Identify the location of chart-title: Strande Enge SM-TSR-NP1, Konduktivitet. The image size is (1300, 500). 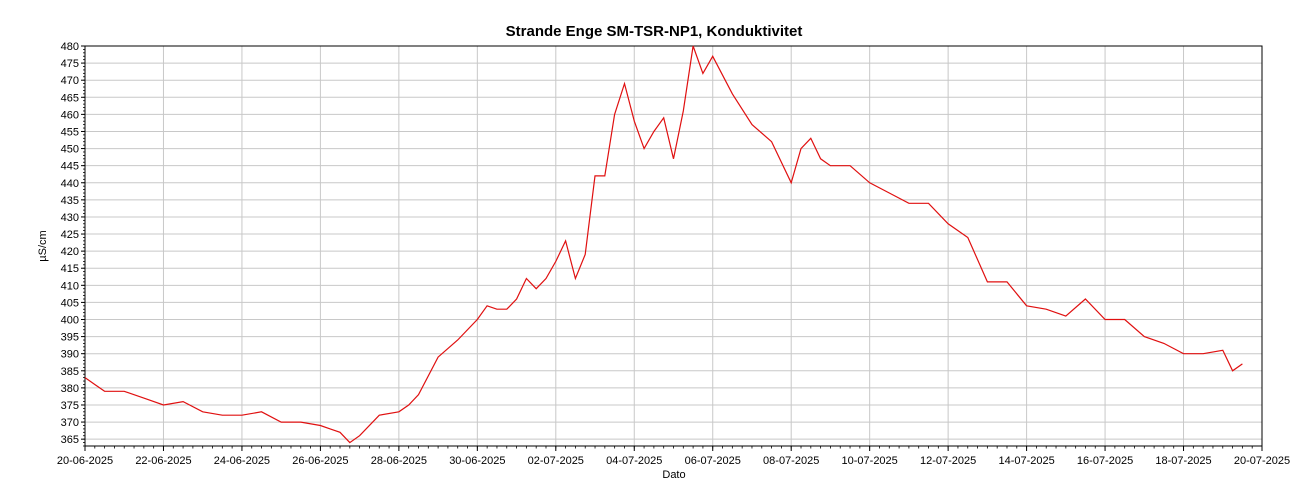
(654, 31).